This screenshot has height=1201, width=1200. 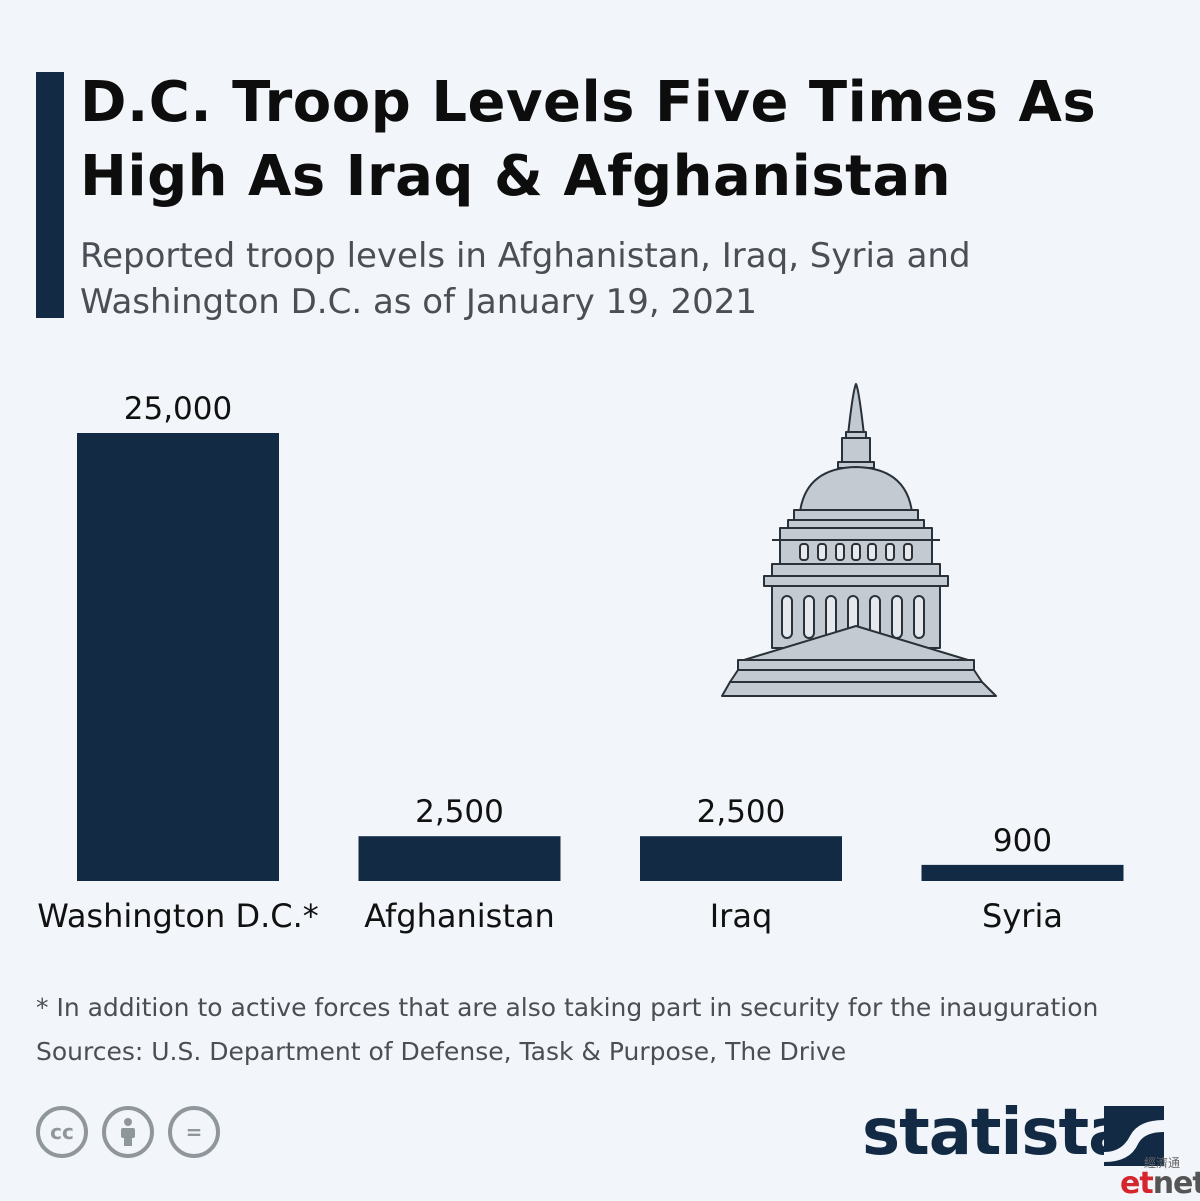 What do you see at coordinates (1176, 1183) in the screenshot?
I see `watermark-net: net` at bounding box center [1176, 1183].